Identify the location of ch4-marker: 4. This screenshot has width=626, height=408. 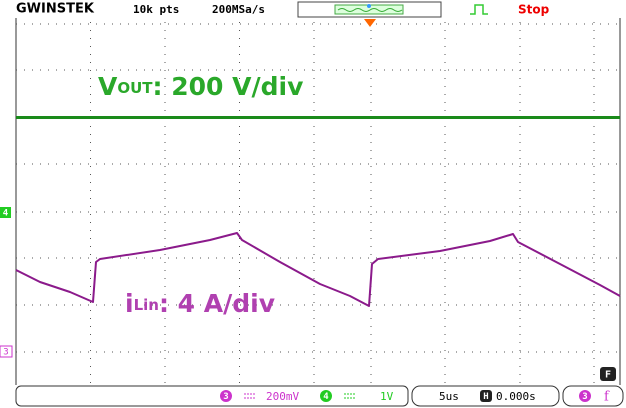
(6, 214).